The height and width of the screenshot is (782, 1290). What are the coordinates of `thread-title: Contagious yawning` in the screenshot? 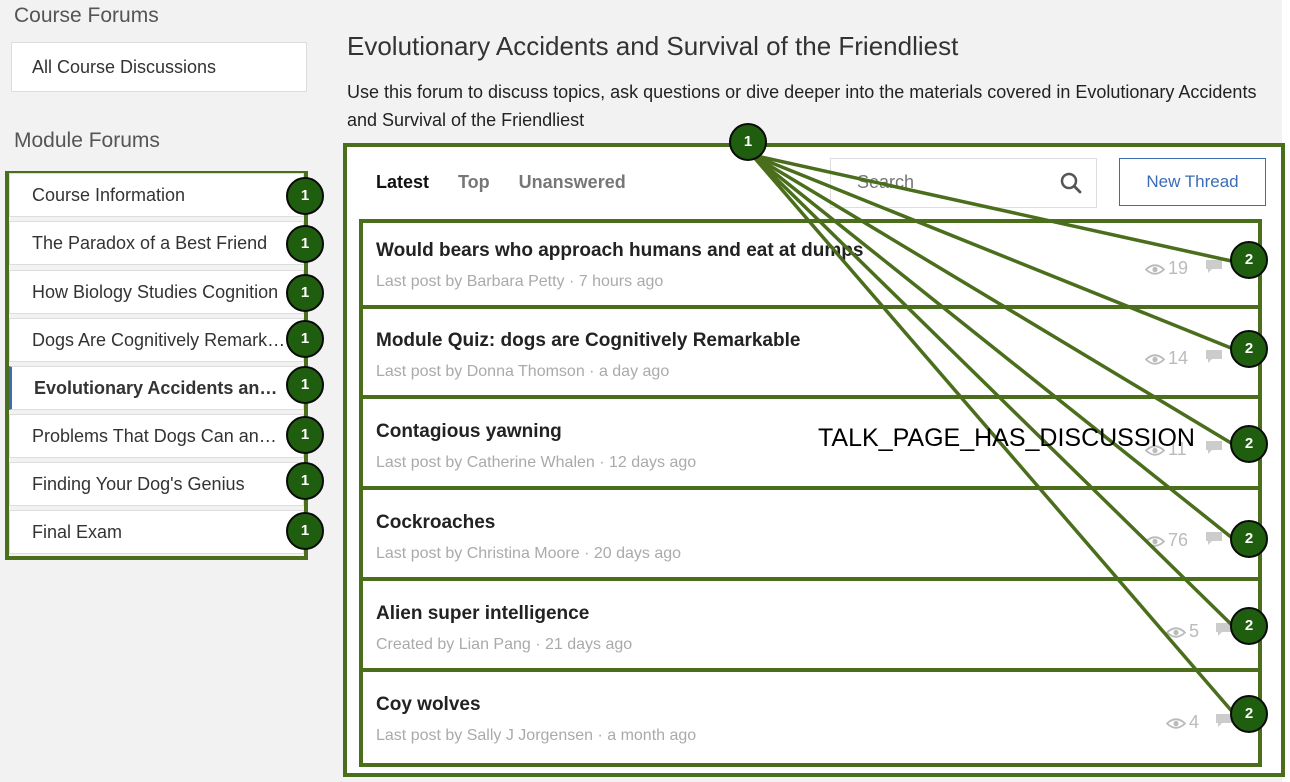 It's located at (469, 431).